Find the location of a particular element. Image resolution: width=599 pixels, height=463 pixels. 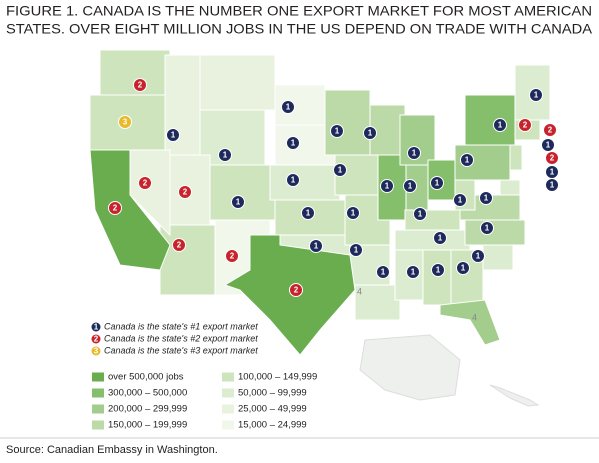

alaska is located at coordinates (410, 367).